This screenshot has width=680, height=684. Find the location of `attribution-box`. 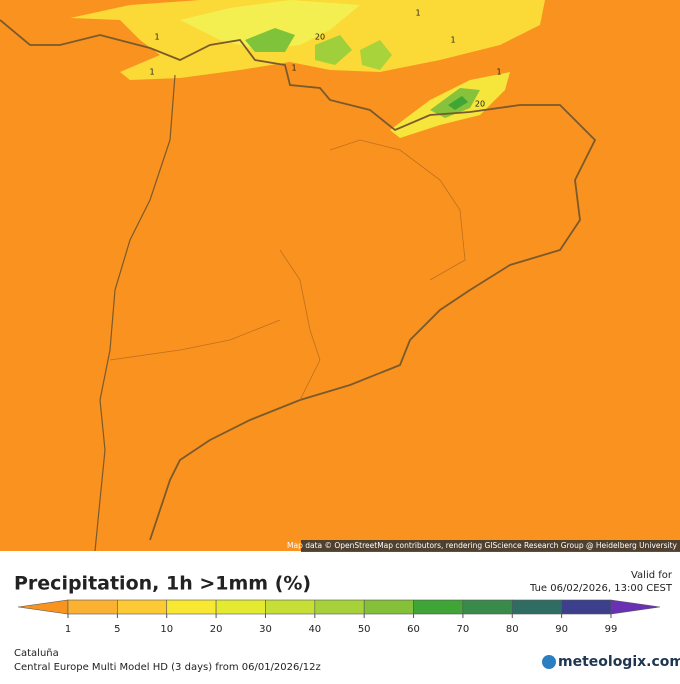

attribution-box is located at coordinates (490, 546).